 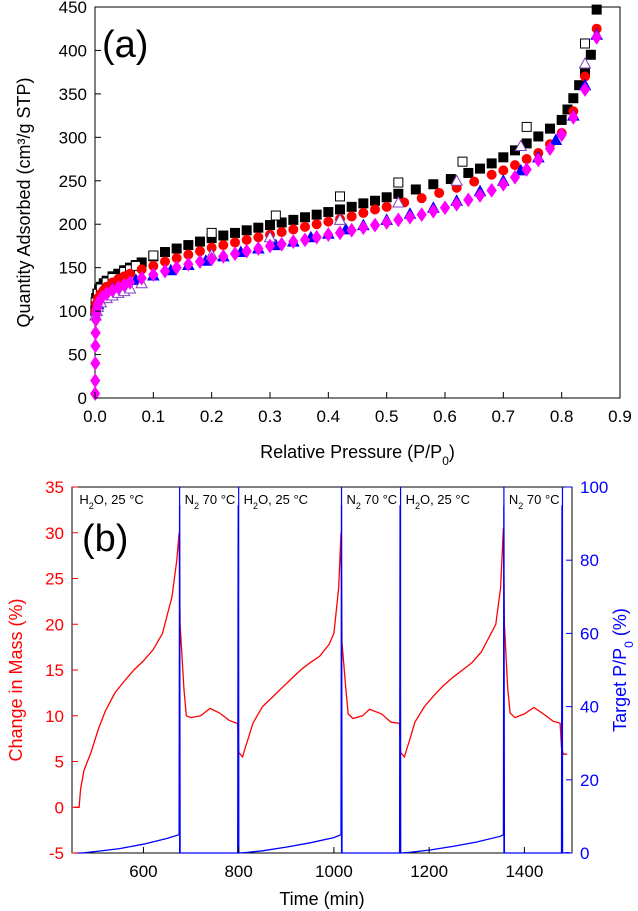 What do you see at coordinates (238, 871) in the screenshot?
I see `x-tick-label-b: 800` at bounding box center [238, 871].